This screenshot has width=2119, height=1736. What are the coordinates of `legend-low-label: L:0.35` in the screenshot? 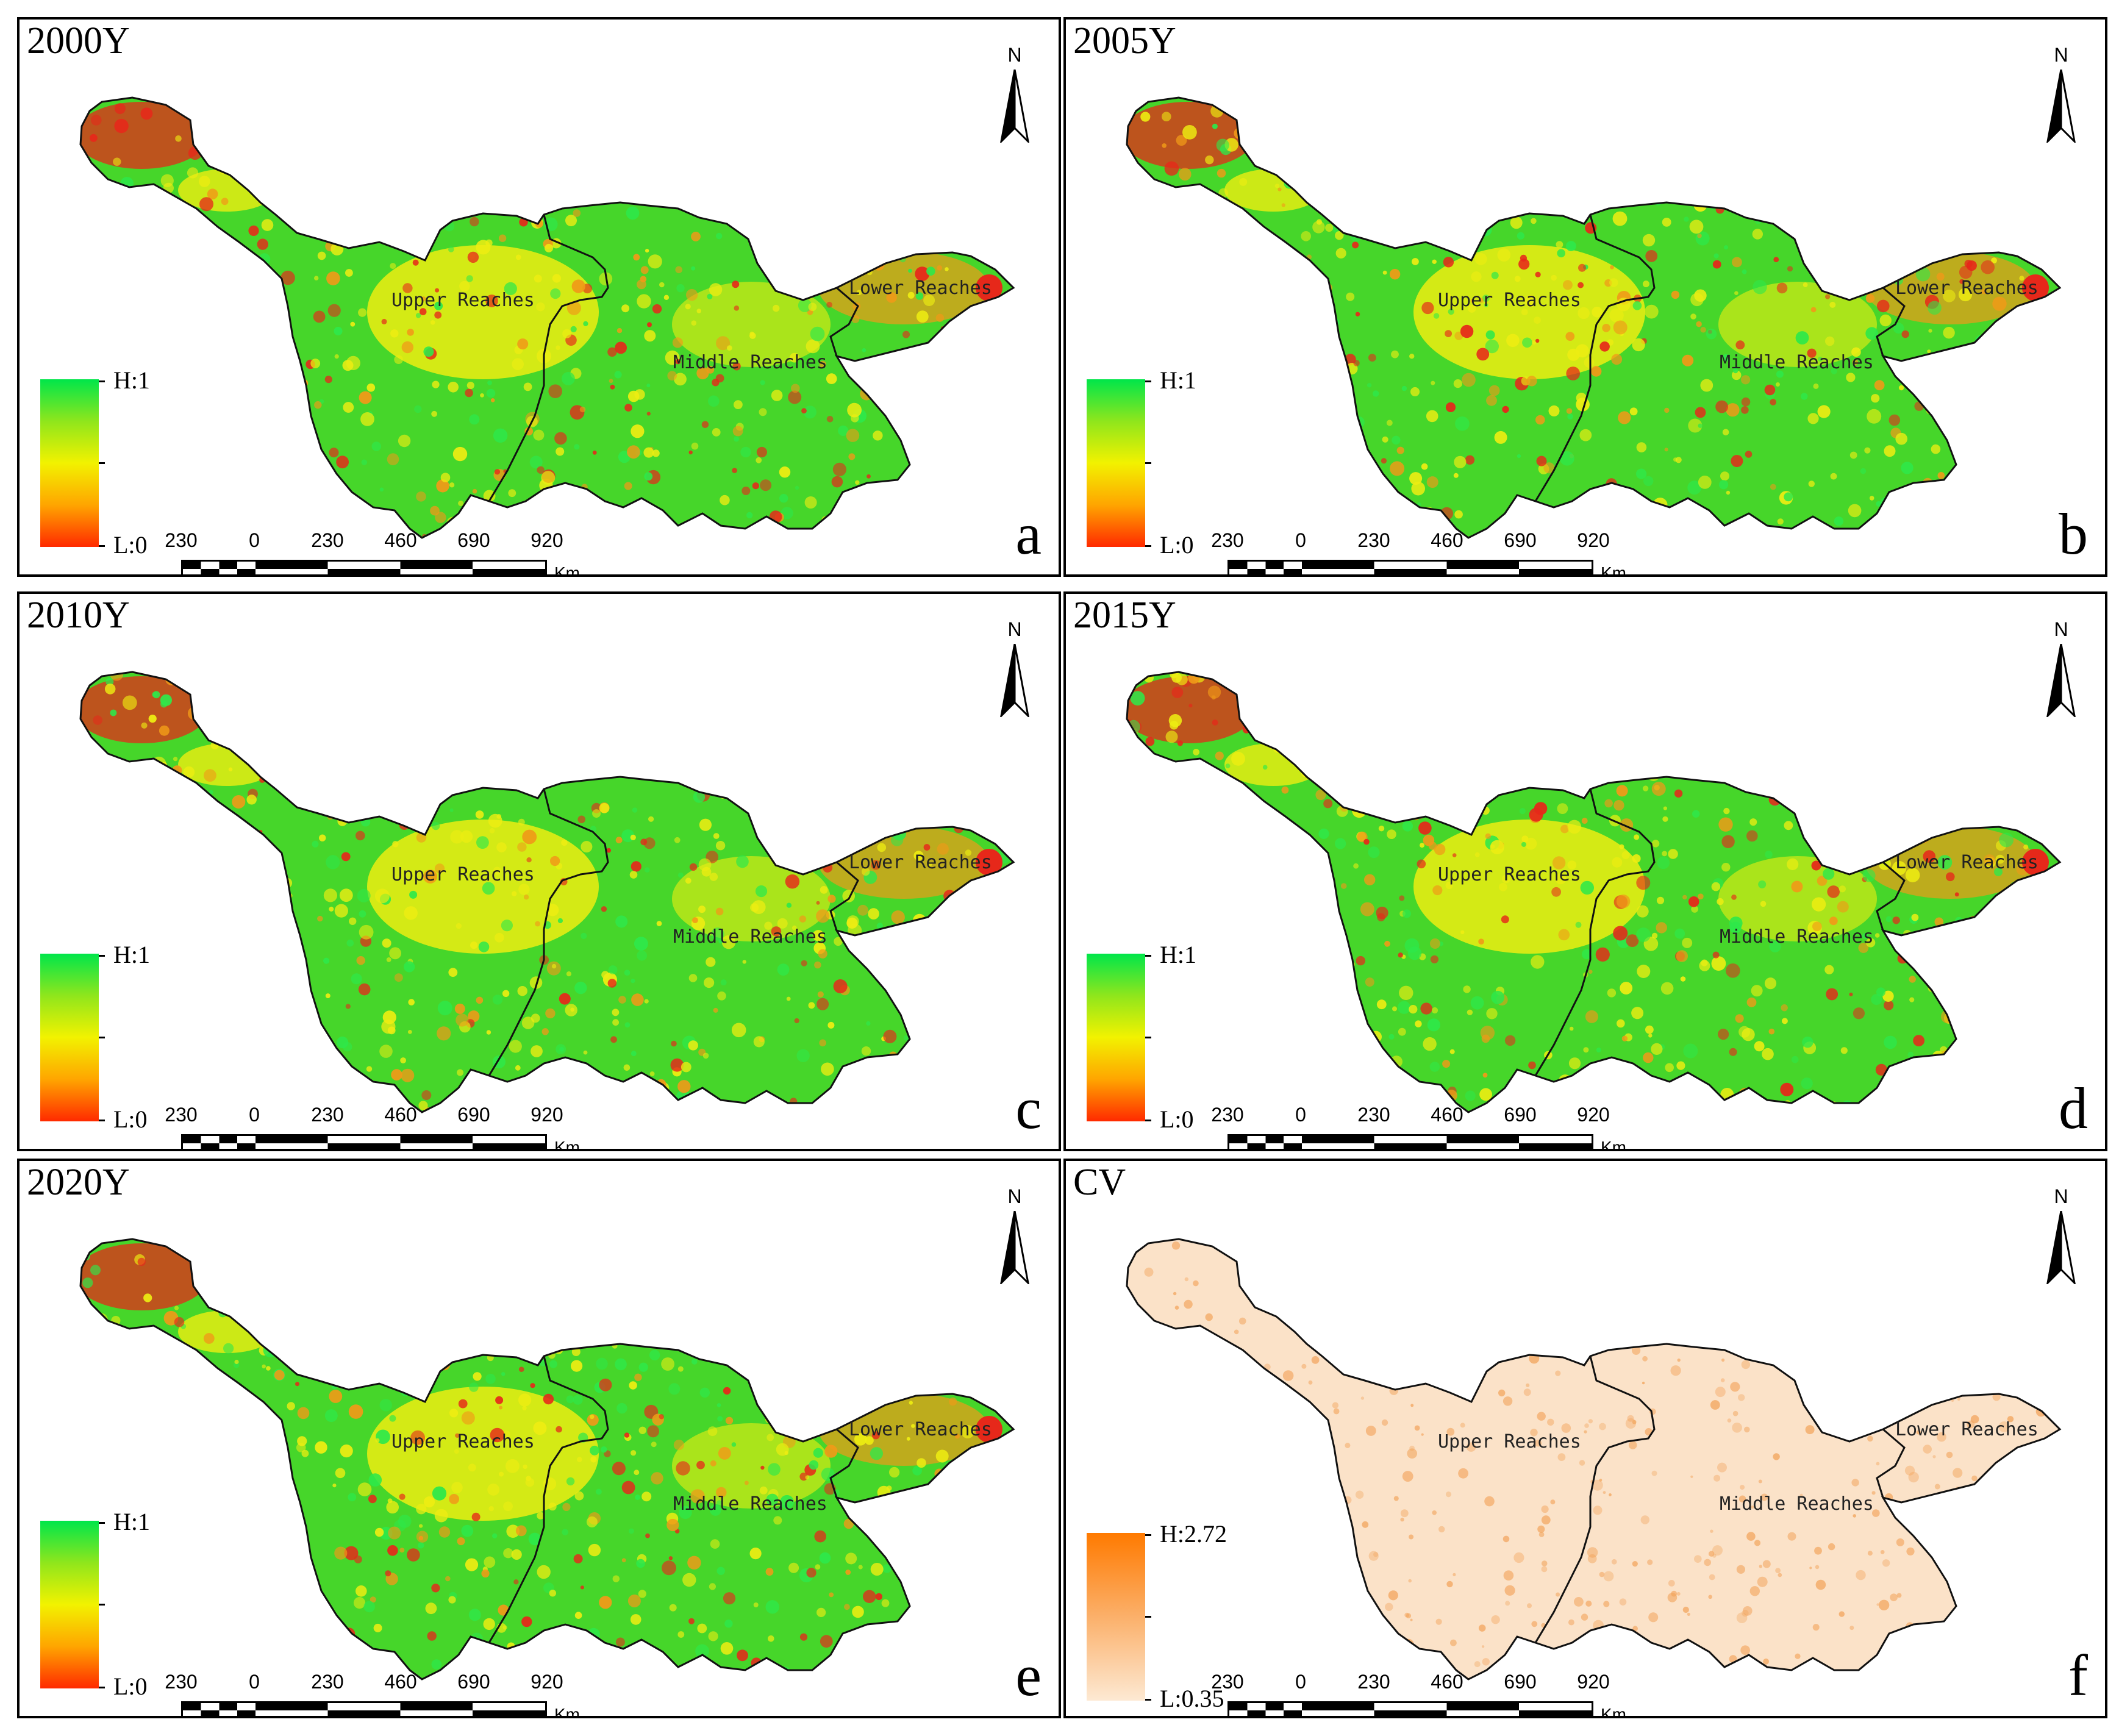 It's located at (1192, 1698).